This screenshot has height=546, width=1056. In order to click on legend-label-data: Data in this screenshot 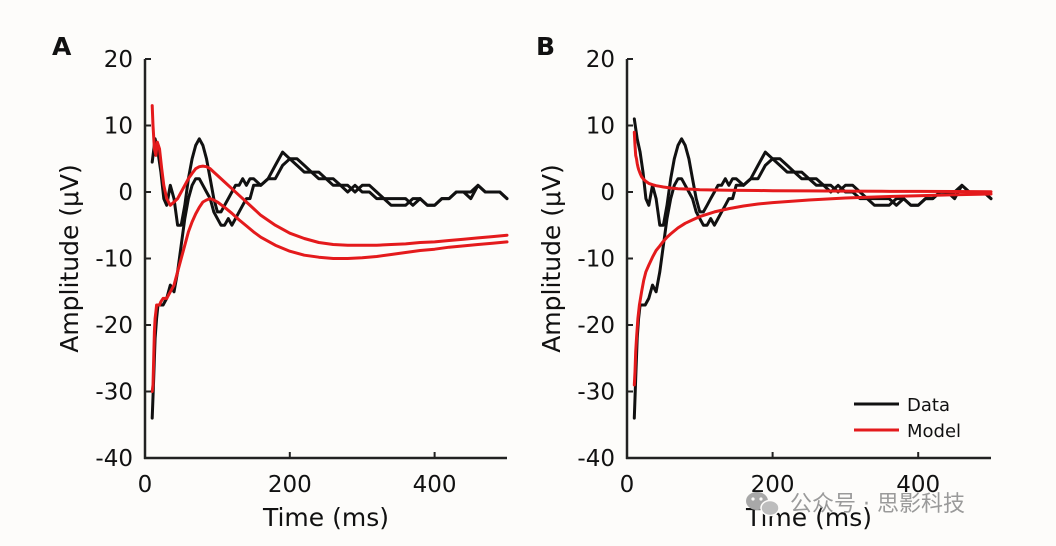, I will do `click(928, 405)`.